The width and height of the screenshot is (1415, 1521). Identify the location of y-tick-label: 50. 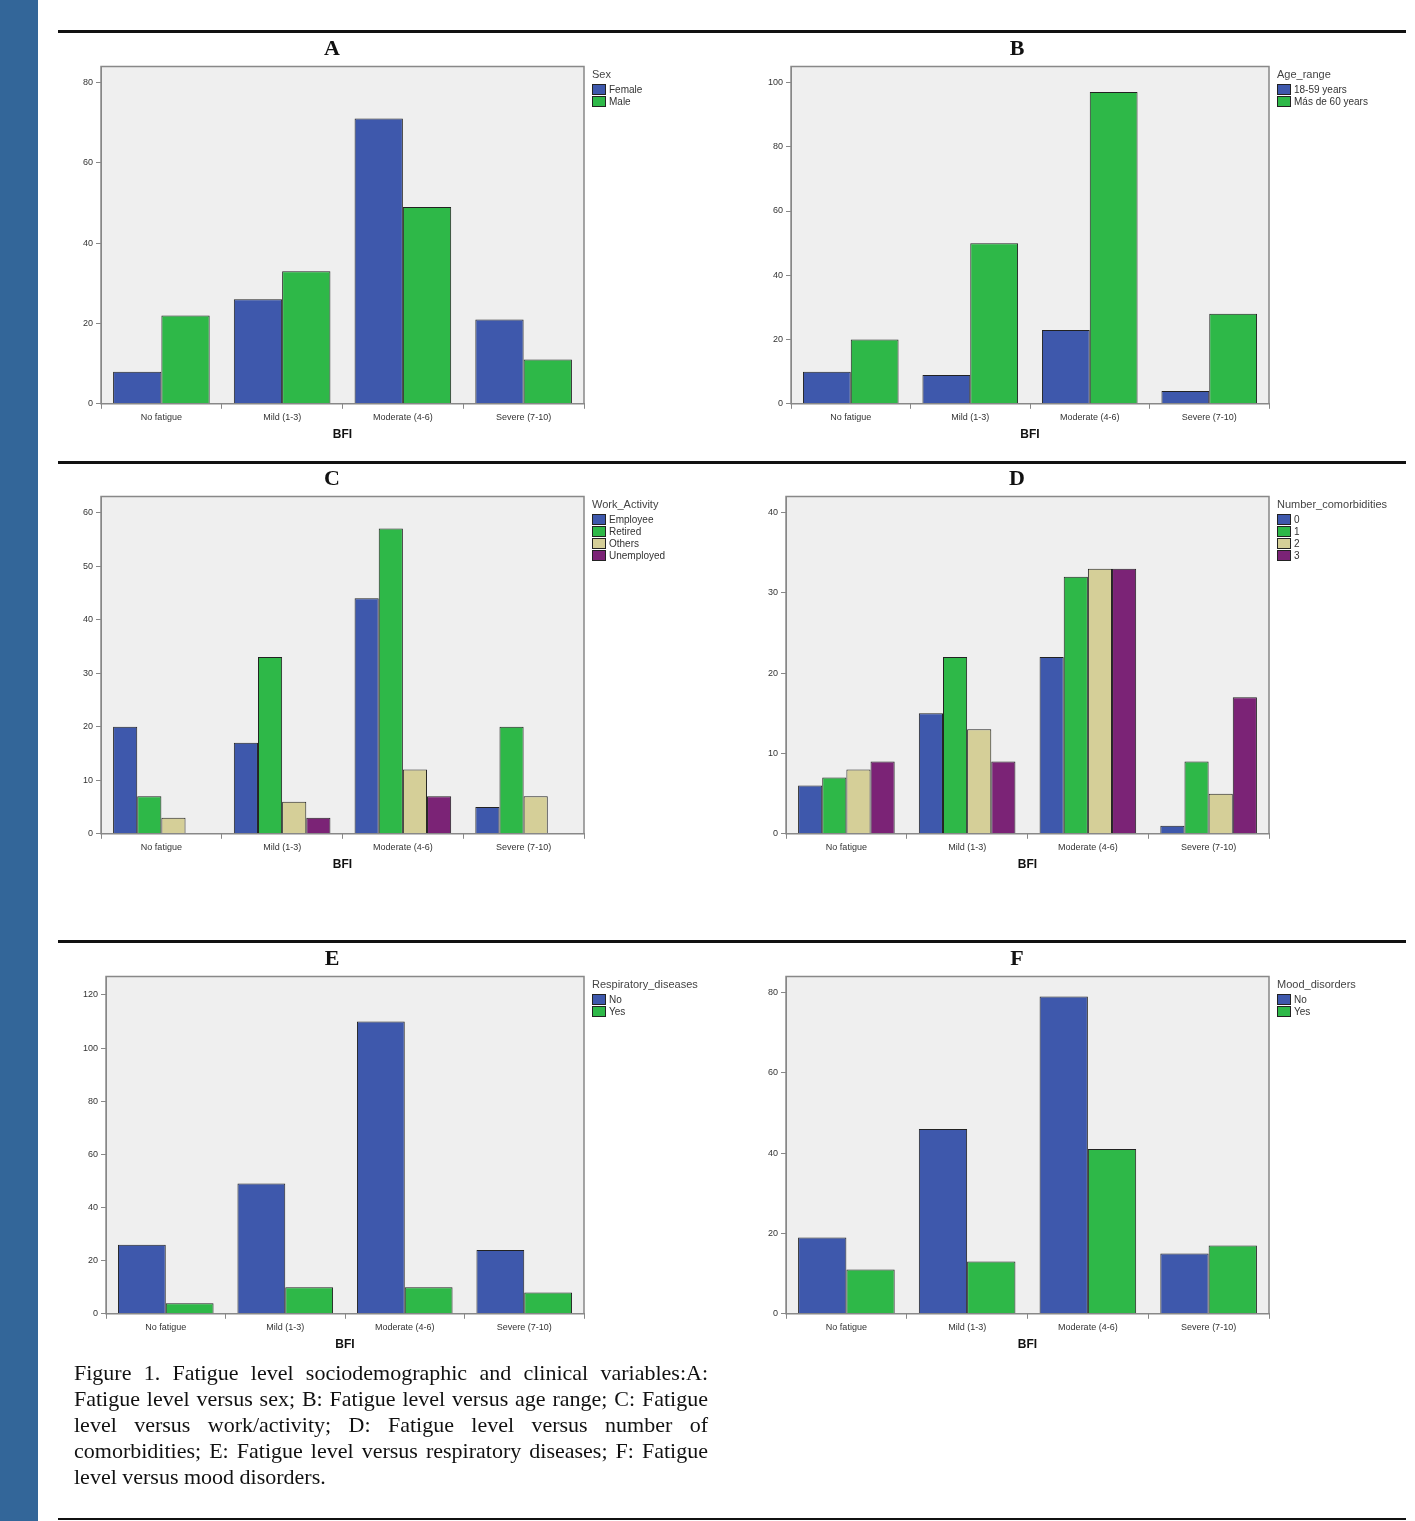
(88, 565).